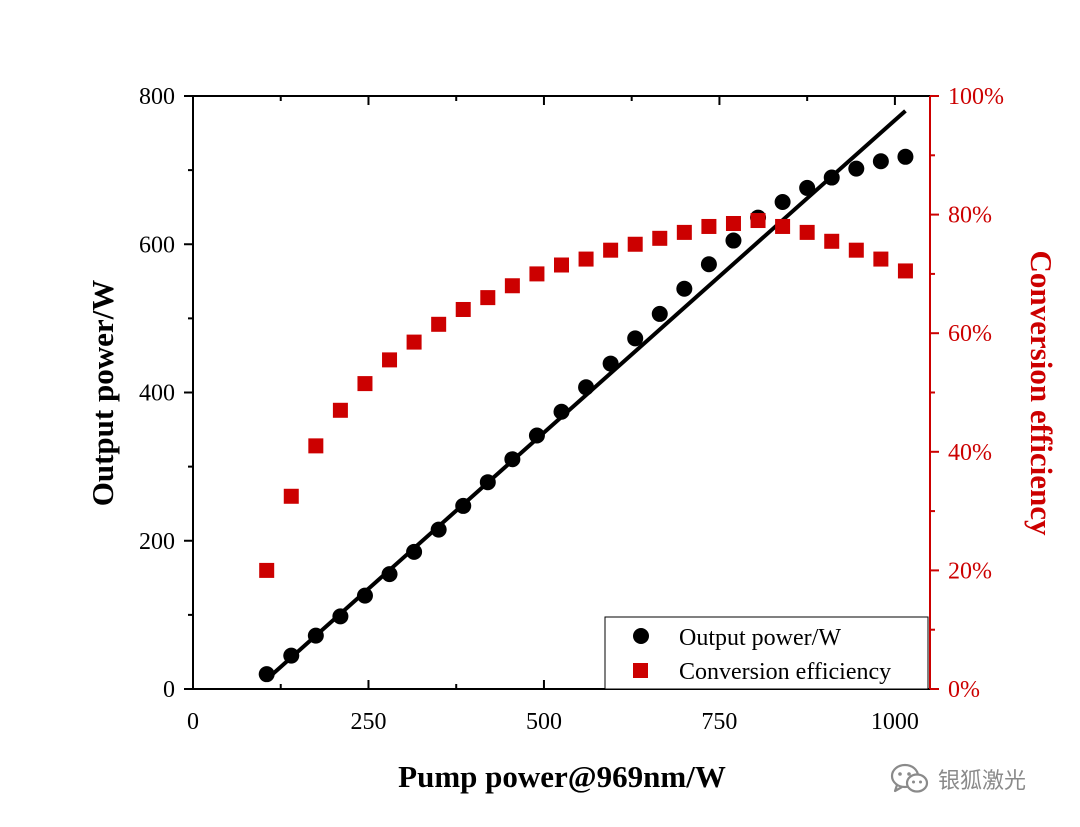 The image size is (1080, 827). What do you see at coordinates (964, 690) in the screenshot?
I see `y2-tick-label: 0%` at bounding box center [964, 690].